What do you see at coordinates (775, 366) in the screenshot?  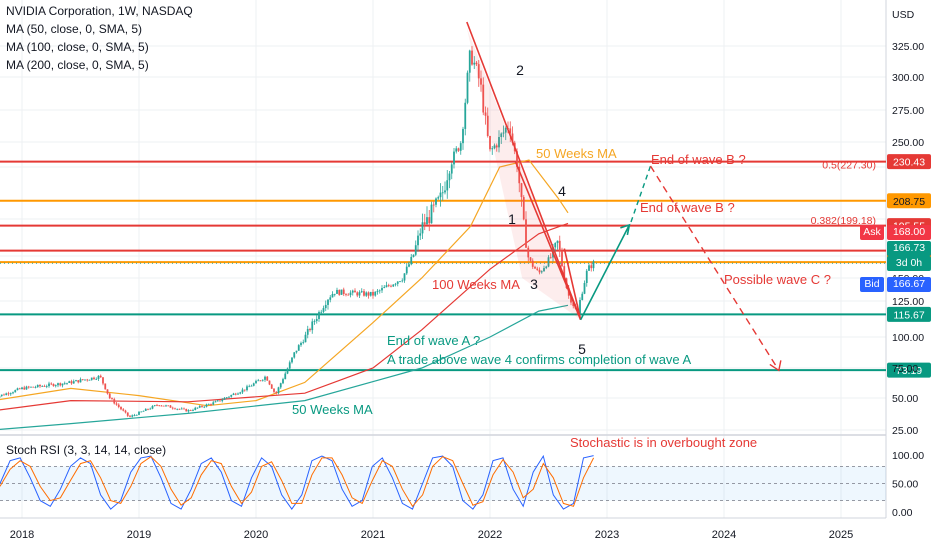 I see `arrow-head-down` at bounding box center [775, 366].